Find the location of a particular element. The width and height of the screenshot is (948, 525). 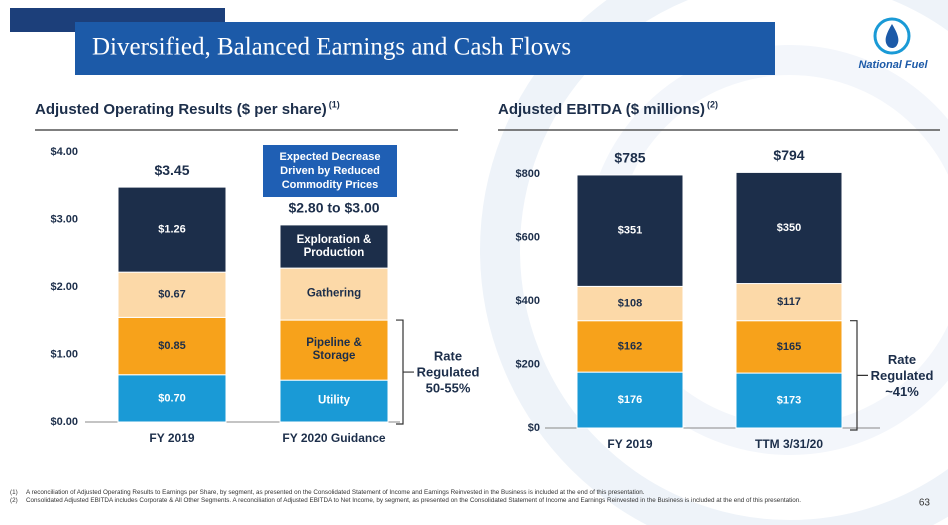

y-tick-label: $600 is located at coordinates (528, 237).